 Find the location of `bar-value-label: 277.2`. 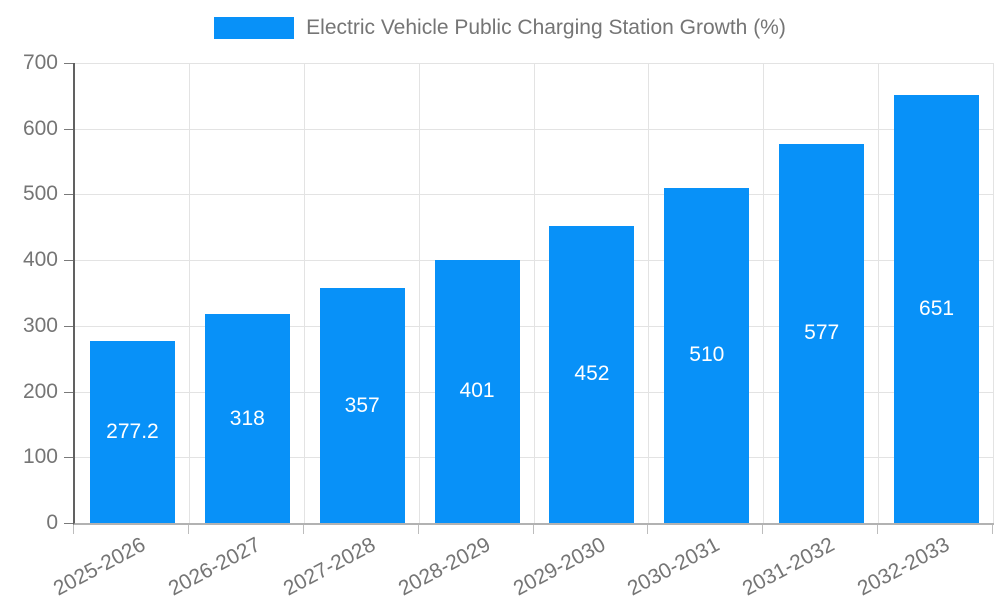

bar-value-label: 277.2 is located at coordinates (132, 431).